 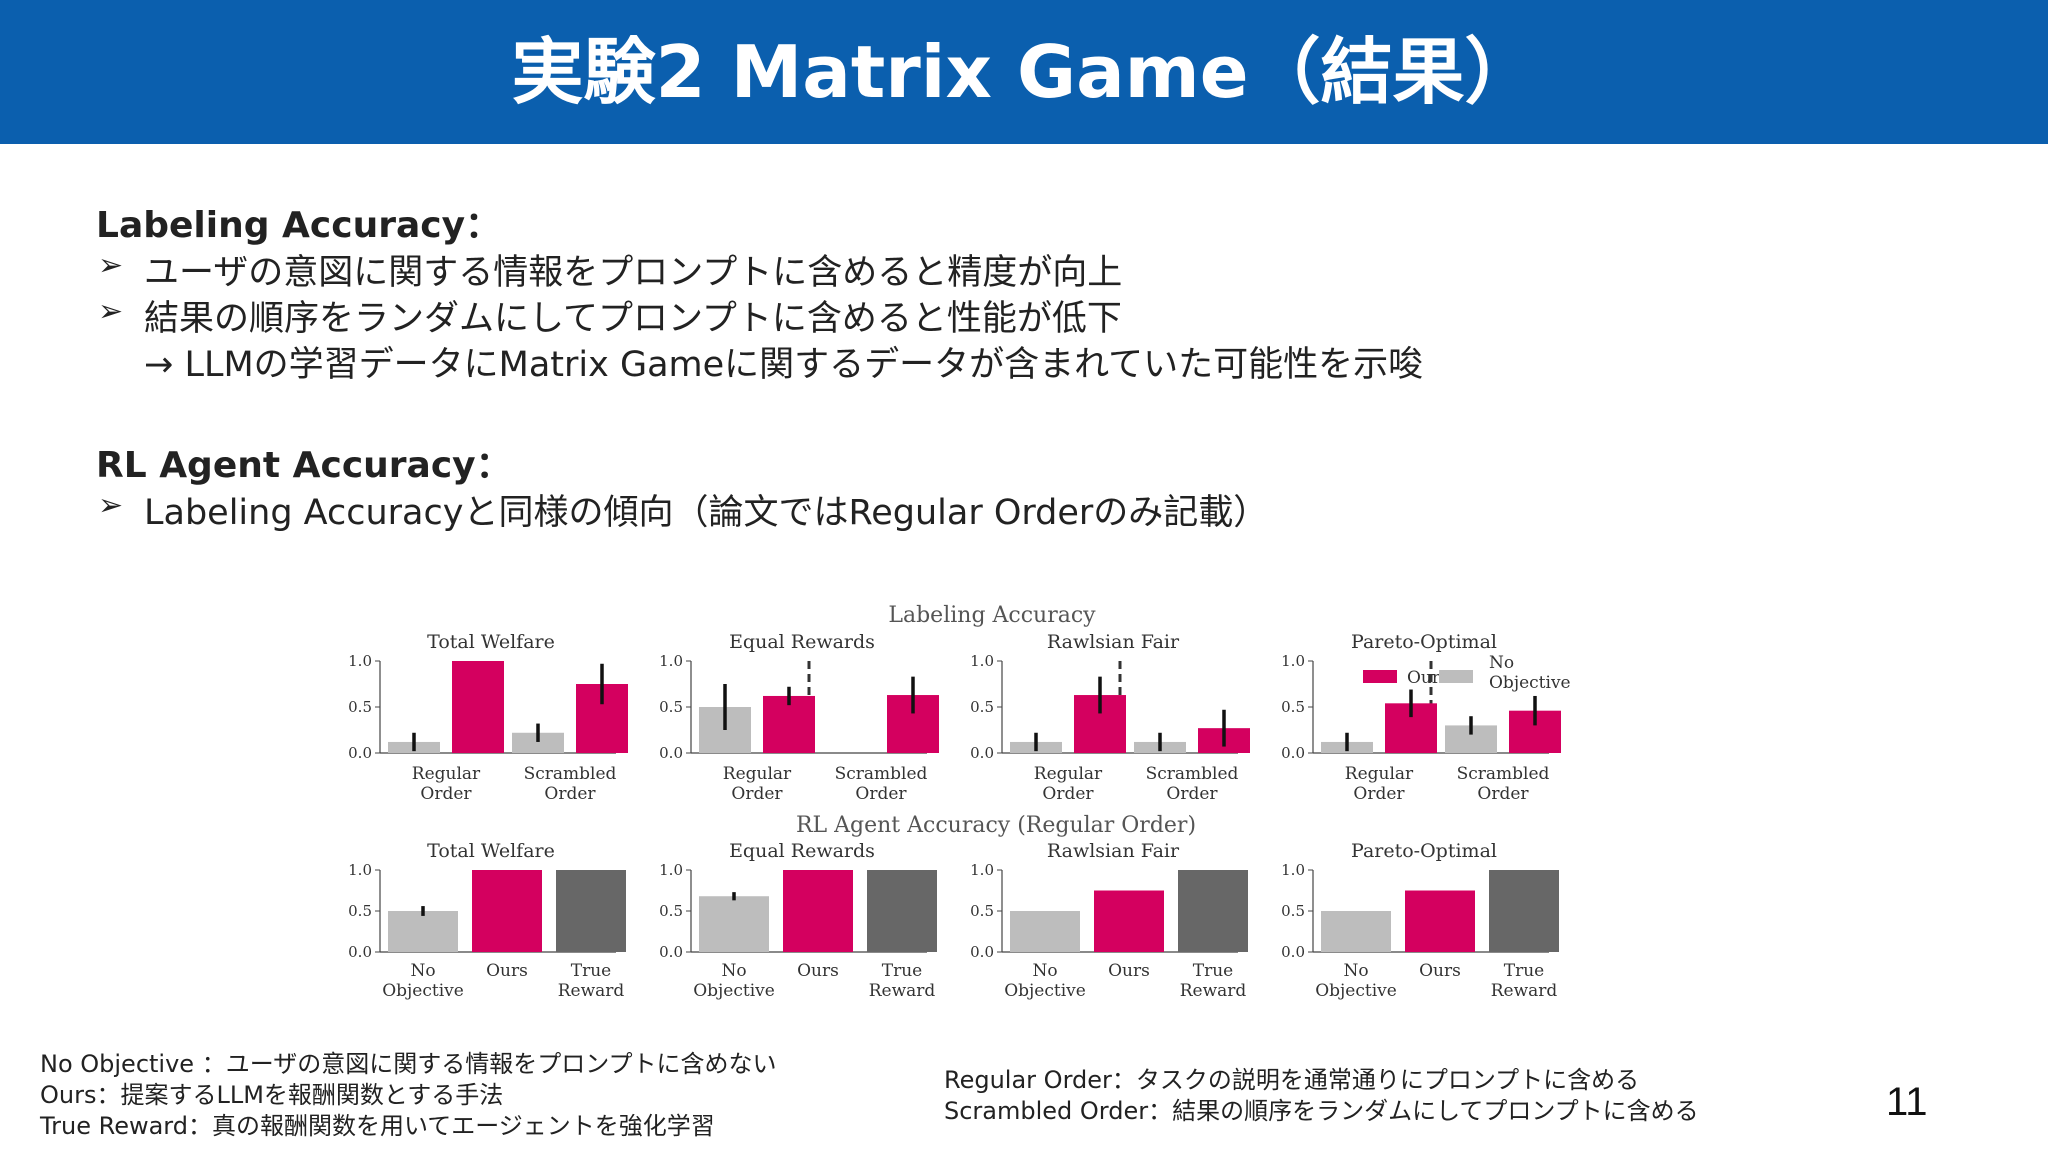 I want to click on footnote-scrambled-order: Scrambled Order：結果の順序をランダムにしてプロンプトに含める, so click(x=1321, y=1111).